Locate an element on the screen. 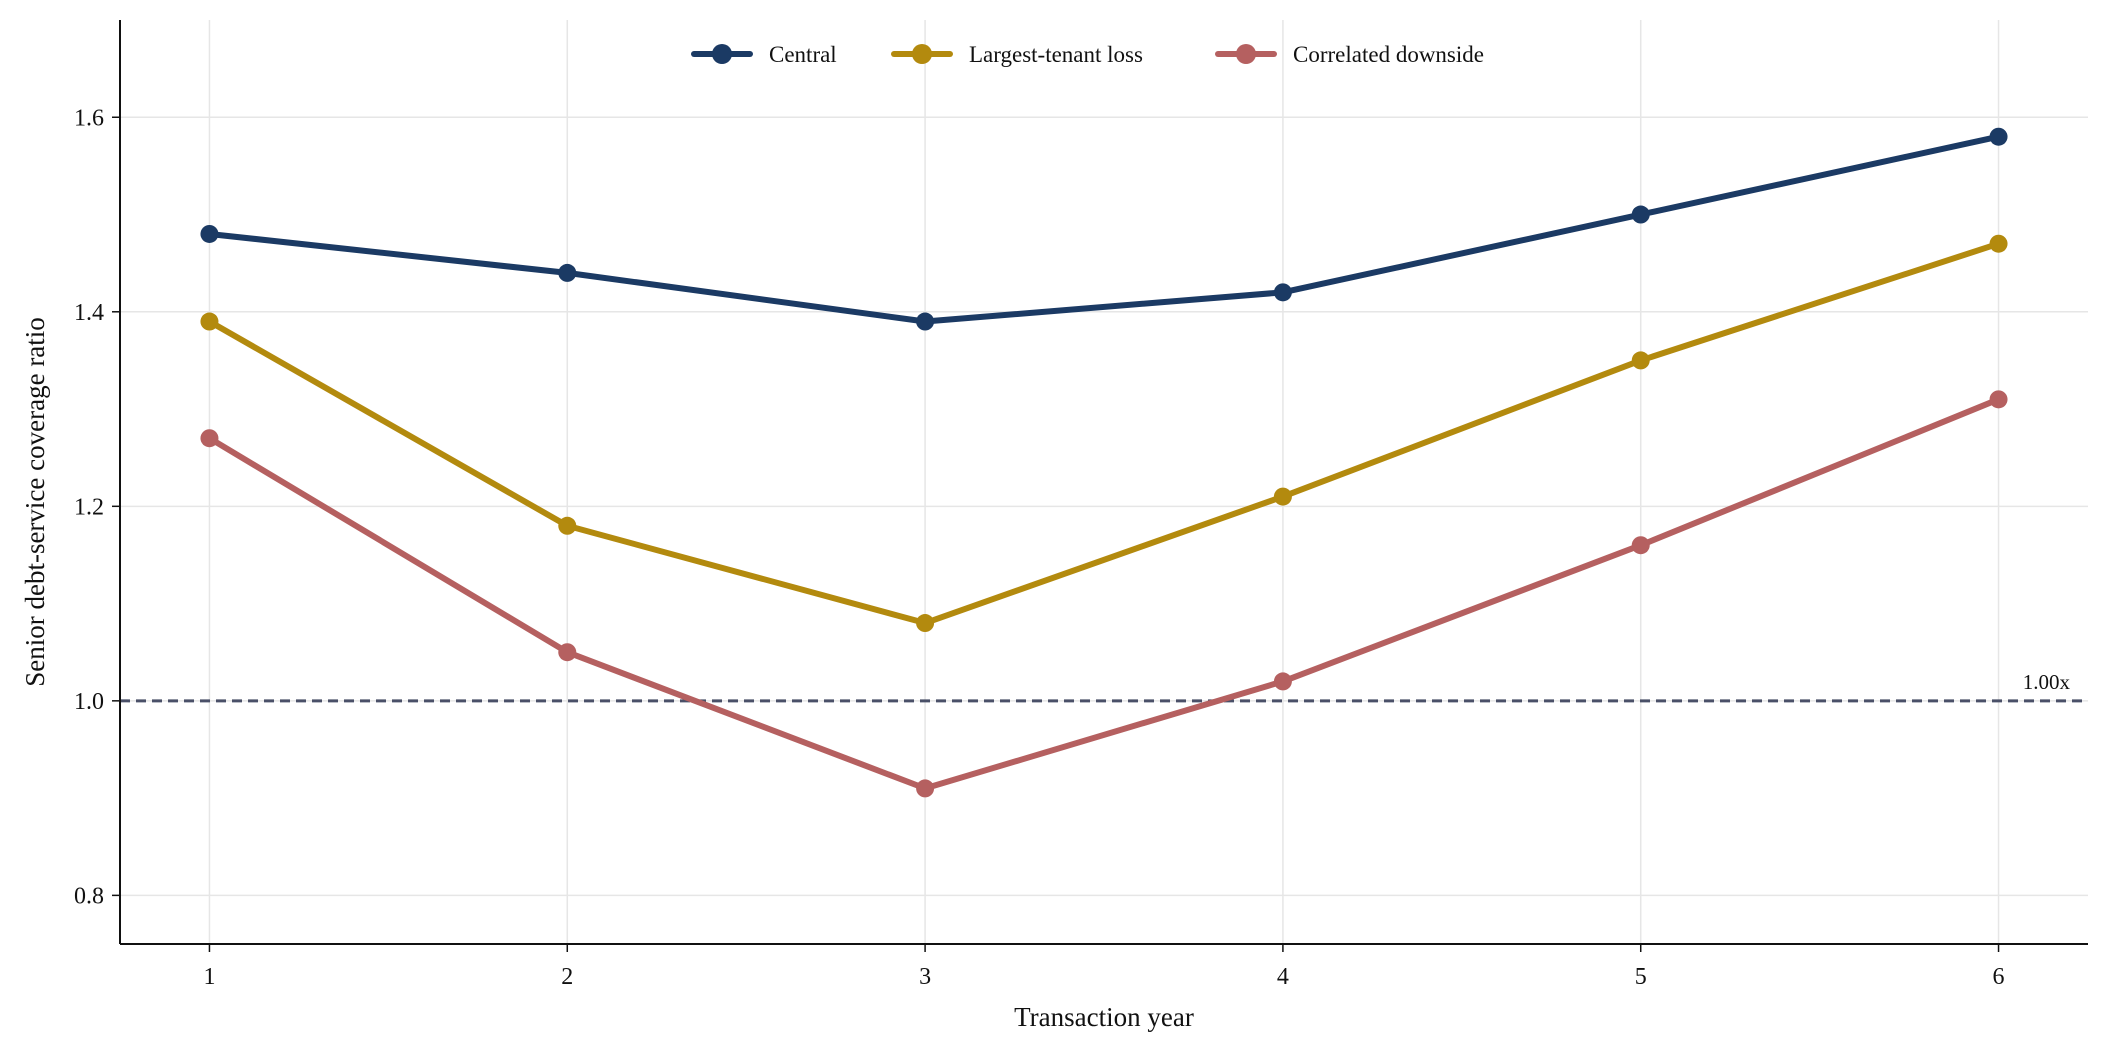 The height and width of the screenshot is (1055, 2110). legend-item: Central is located at coordinates (764, 54).